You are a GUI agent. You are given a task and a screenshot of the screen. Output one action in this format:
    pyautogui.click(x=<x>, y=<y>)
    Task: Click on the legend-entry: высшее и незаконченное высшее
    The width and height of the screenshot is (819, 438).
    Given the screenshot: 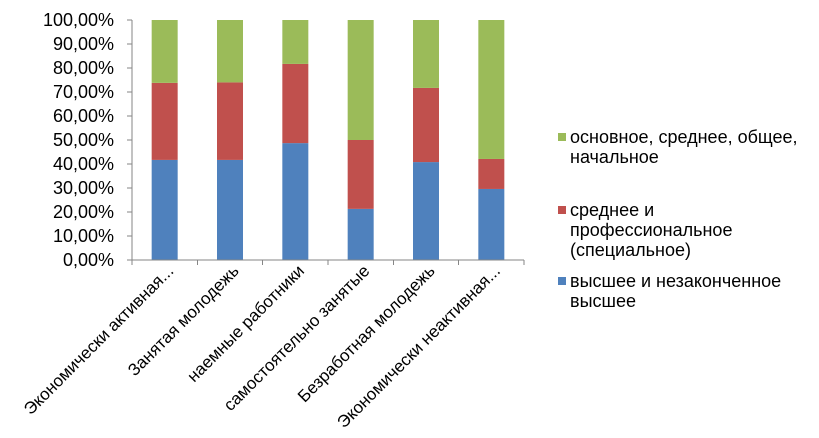 What is the action you would take?
    pyautogui.click(x=684, y=291)
    